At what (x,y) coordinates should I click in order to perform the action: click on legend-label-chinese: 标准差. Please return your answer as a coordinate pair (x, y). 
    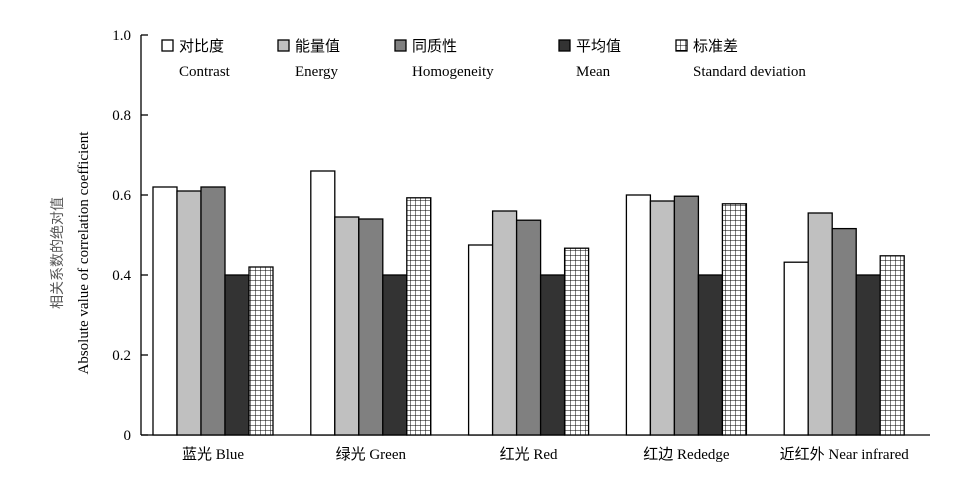
    Looking at the image, I should click on (715, 46).